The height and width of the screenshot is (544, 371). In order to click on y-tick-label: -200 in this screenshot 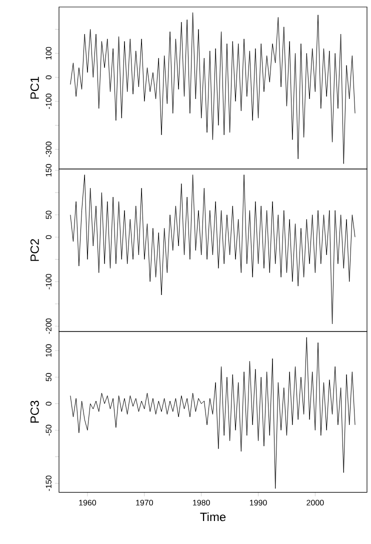, I will do `click(49, 326)`.